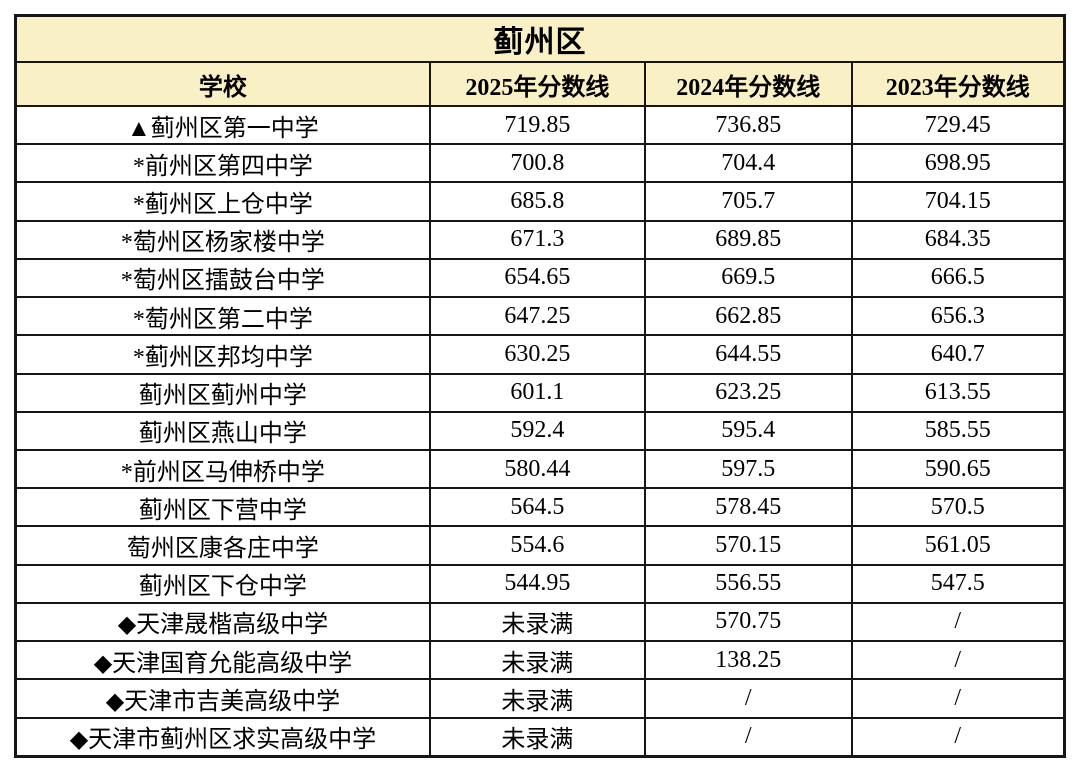 The height and width of the screenshot is (775, 1080). I want to click on table-row: 蓟州区燕山中学 592.4 595.4 585.55, so click(540, 430).